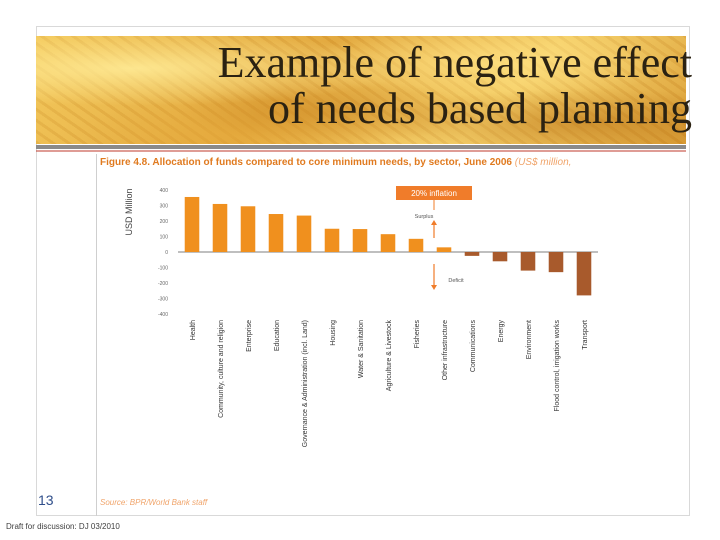 The image size is (720, 540). What do you see at coordinates (46, 500) in the screenshot?
I see `slide-number: 13` at bounding box center [46, 500].